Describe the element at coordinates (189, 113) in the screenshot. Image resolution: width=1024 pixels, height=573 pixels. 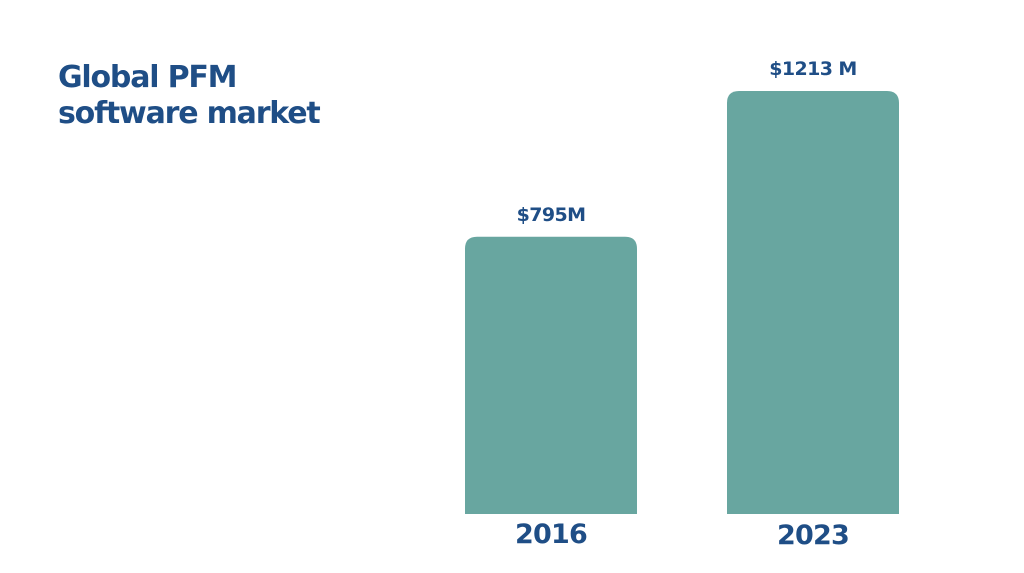
I see `chart-title-line-2: software market` at that location.